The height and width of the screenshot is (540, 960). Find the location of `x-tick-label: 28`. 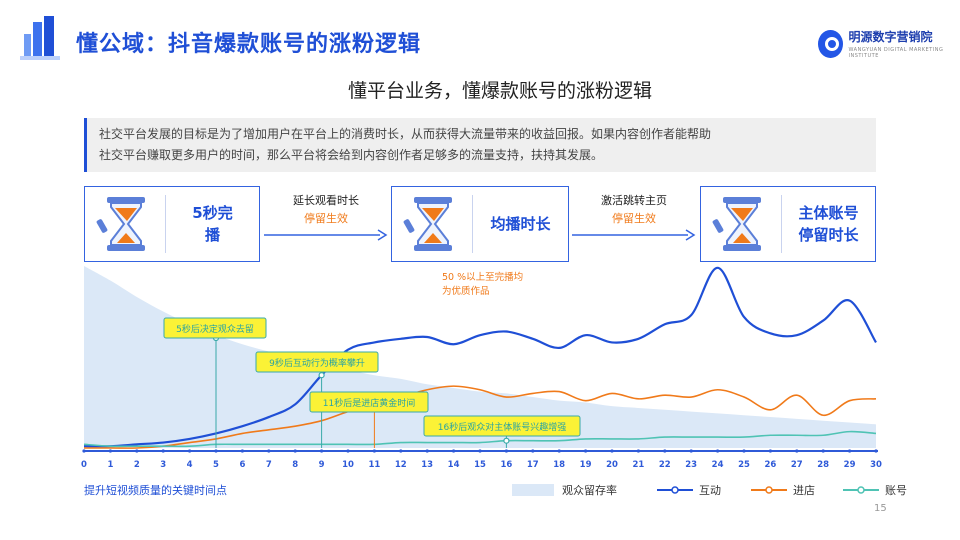

x-tick-label: 28 is located at coordinates (823, 465).